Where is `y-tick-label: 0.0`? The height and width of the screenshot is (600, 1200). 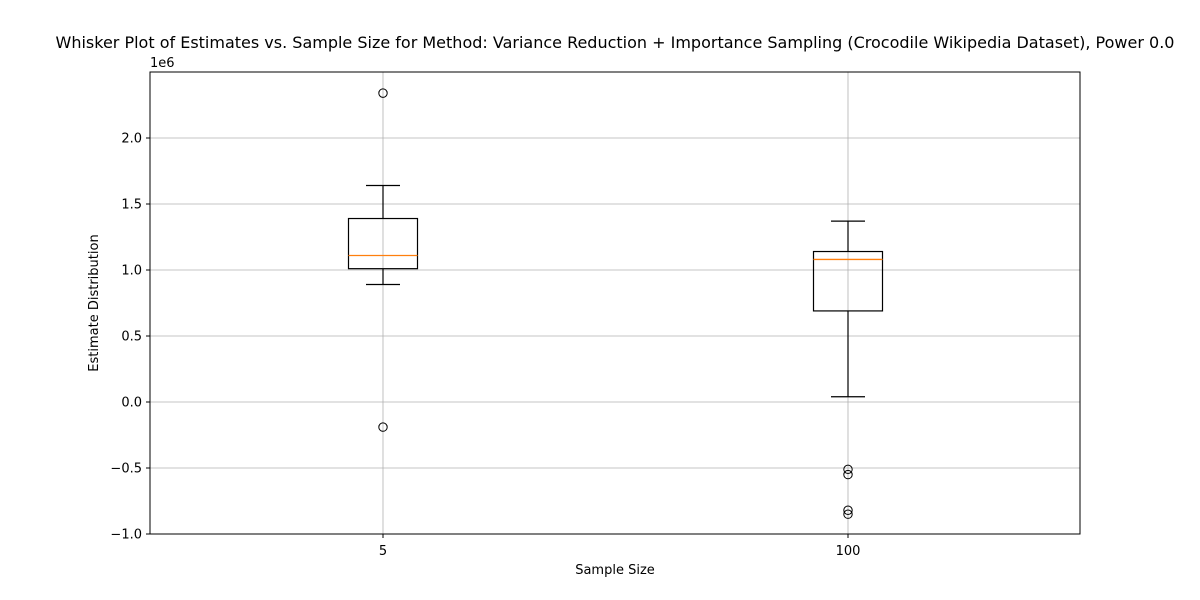 y-tick-label: 0.0 is located at coordinates (131, 403).